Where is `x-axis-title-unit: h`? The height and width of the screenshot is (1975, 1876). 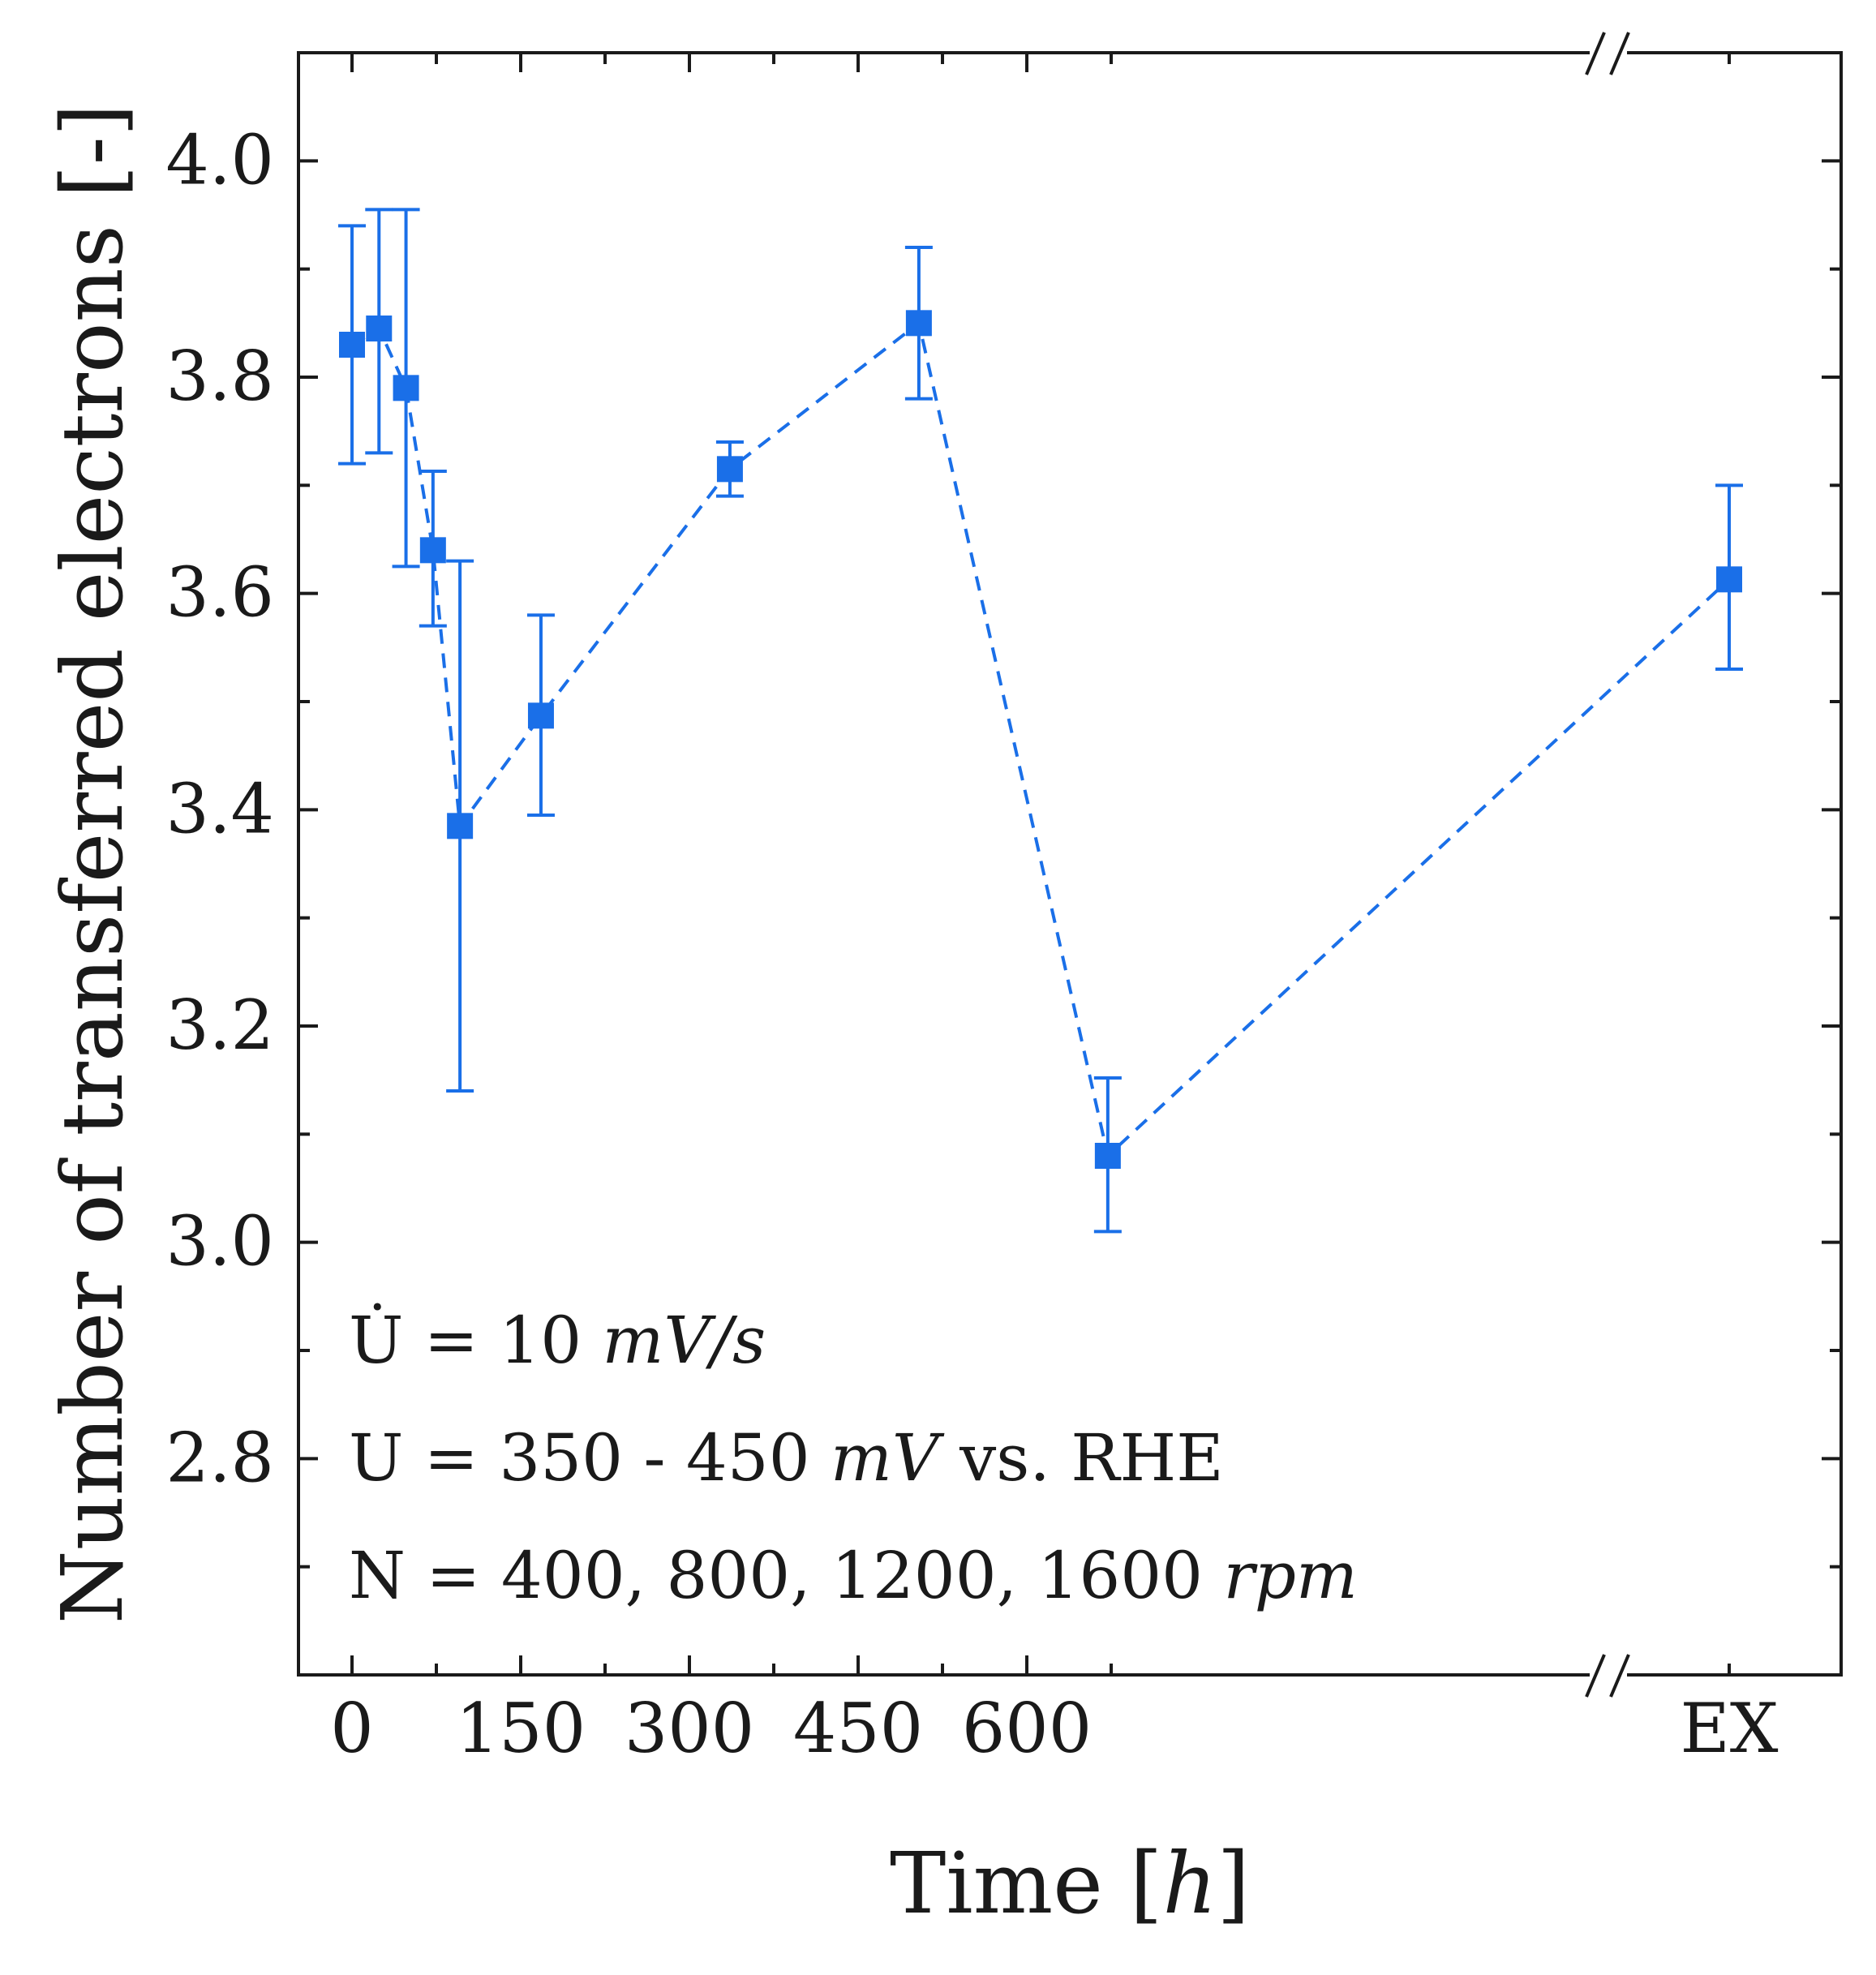
x-axis-title-unit: h is located at coordinates (1189, 1883).